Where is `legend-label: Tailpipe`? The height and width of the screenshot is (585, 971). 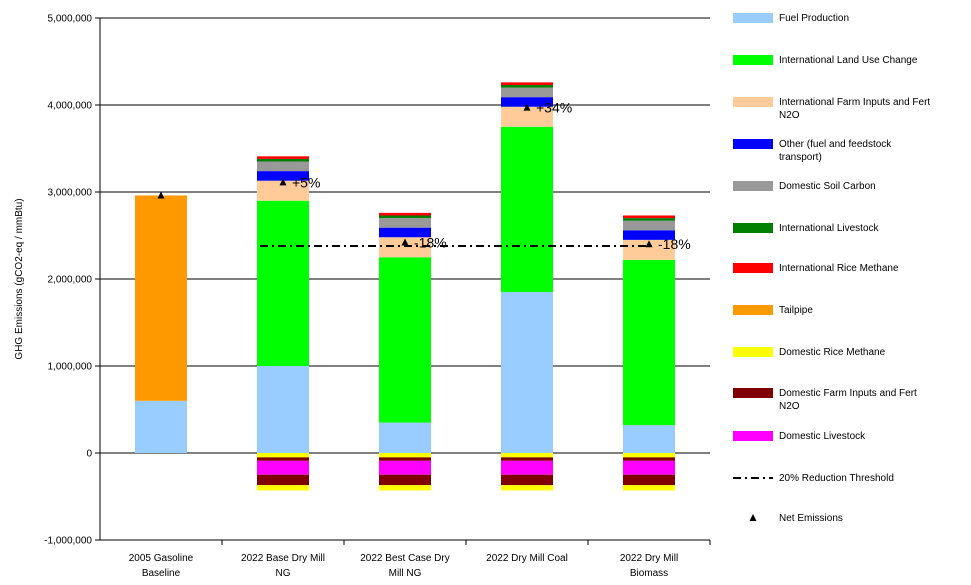
legend-label: Tailpipe is located at coordinates (796, 310).